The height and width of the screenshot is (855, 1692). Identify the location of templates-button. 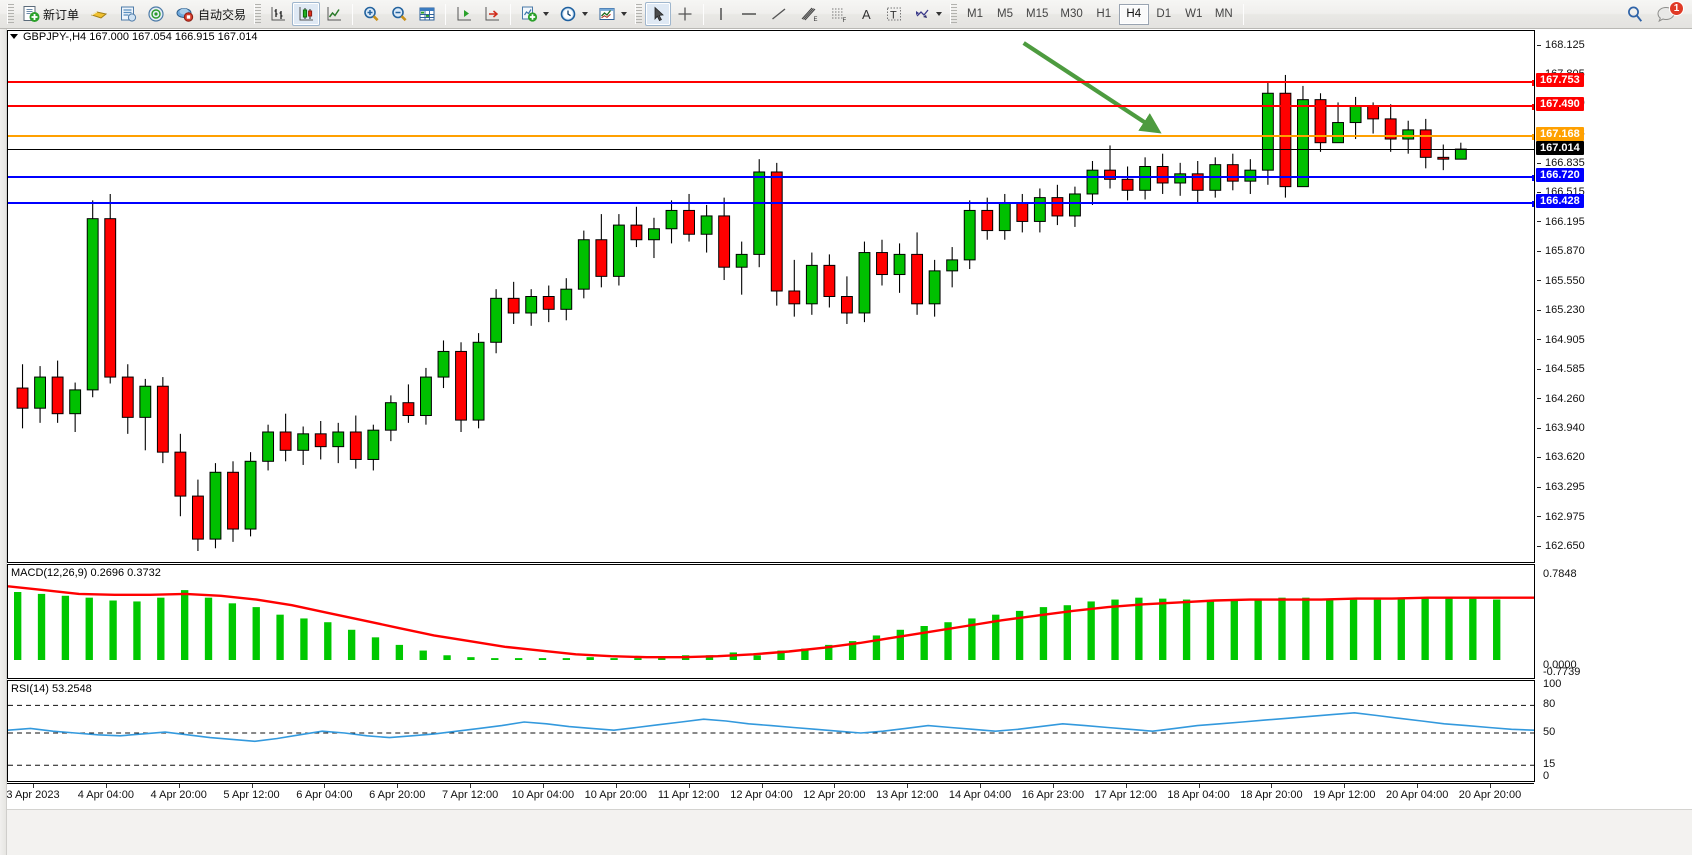
(612, 14).